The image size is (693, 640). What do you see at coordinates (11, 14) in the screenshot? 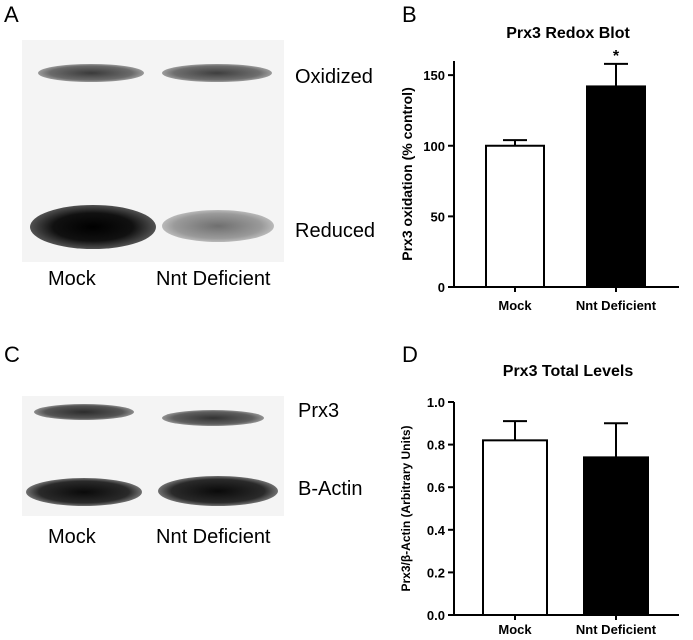
I see `panel-a-letter: A` at bounding box center [11, 14].